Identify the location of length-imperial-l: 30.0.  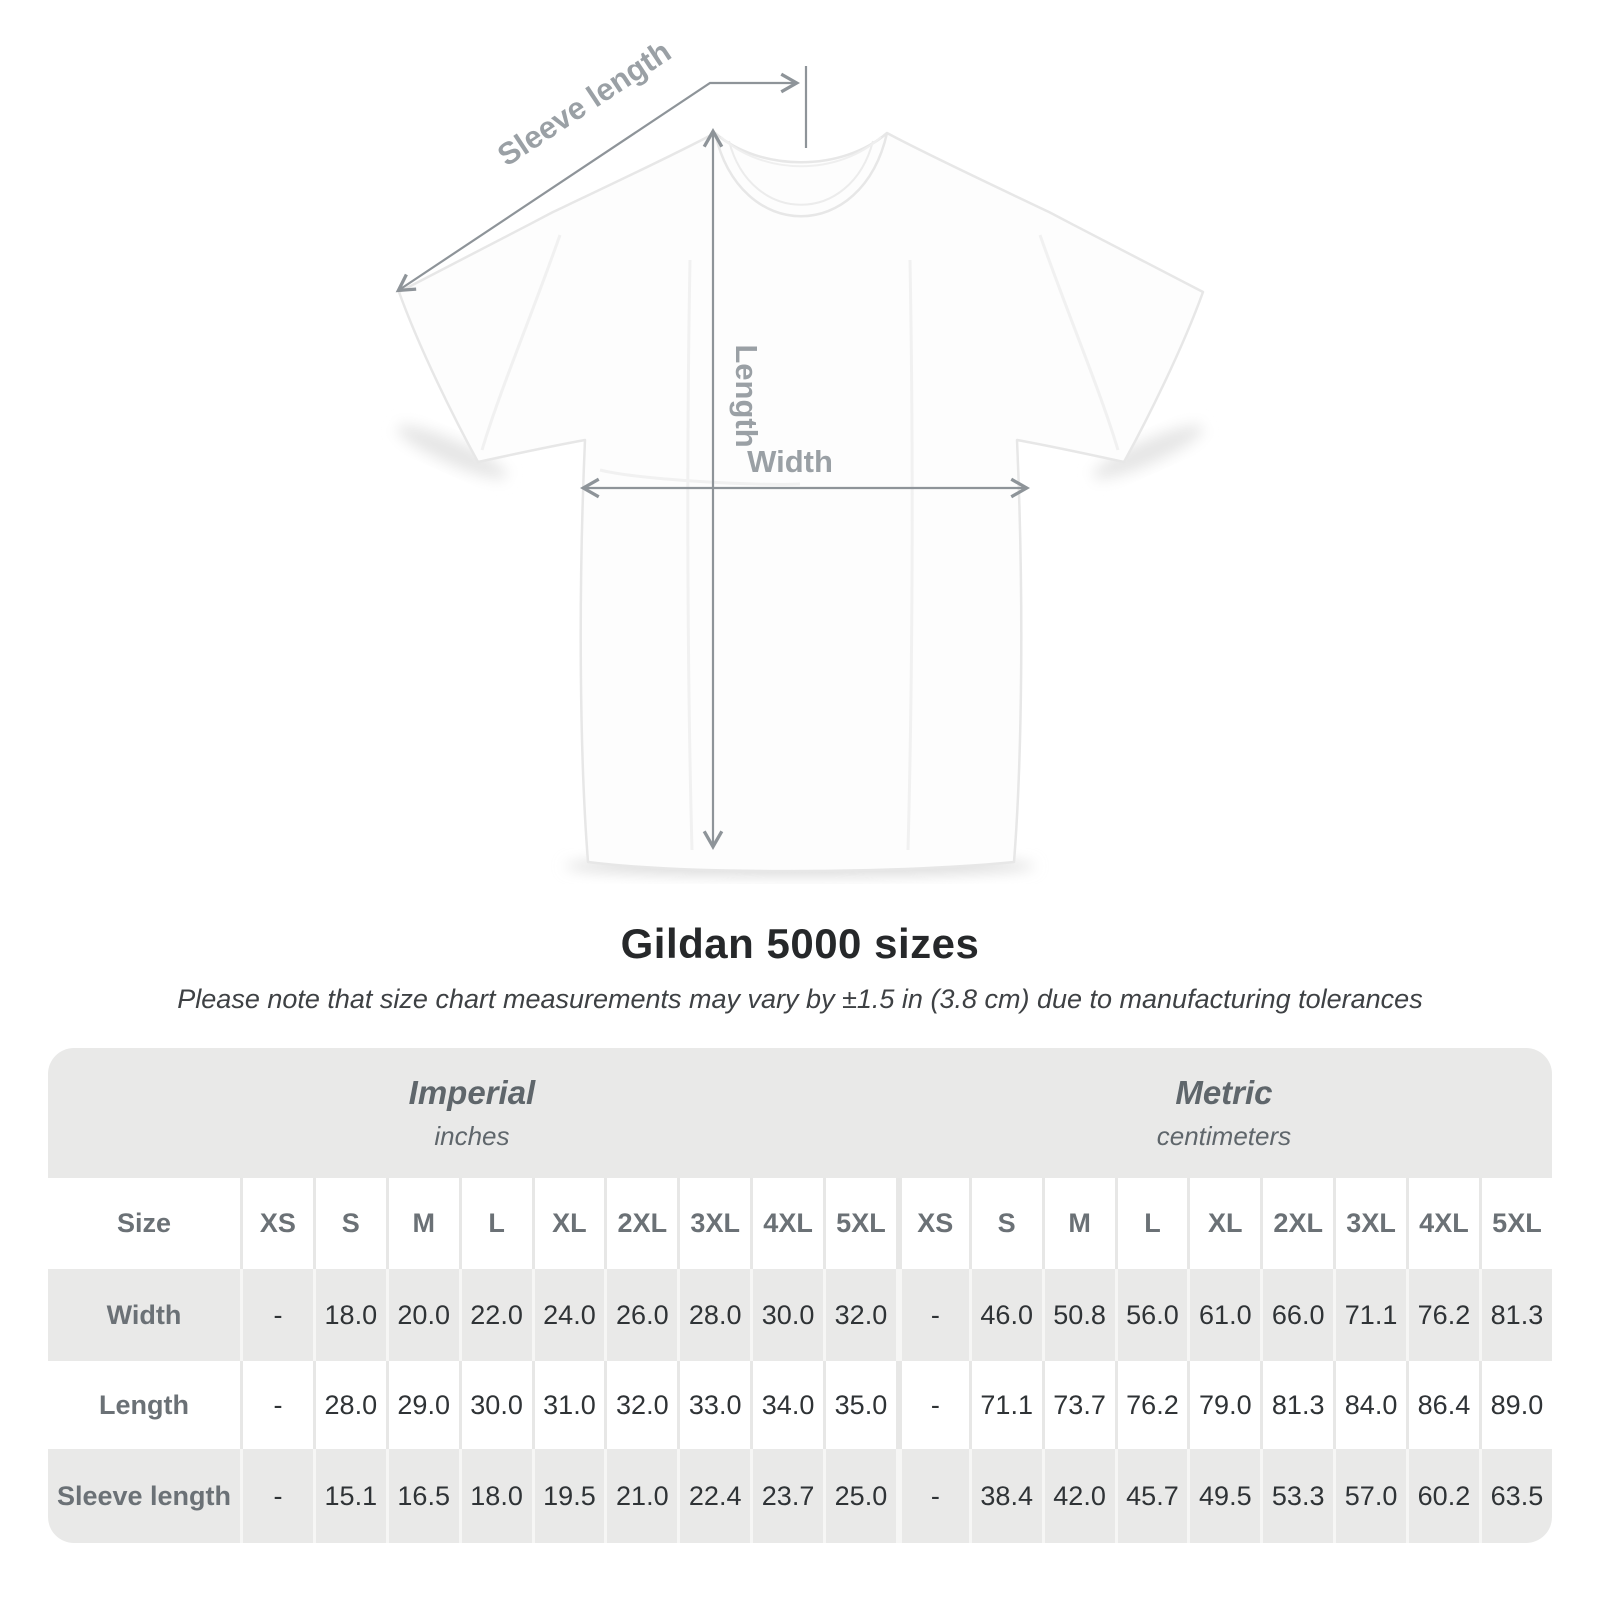
(495, 1405).